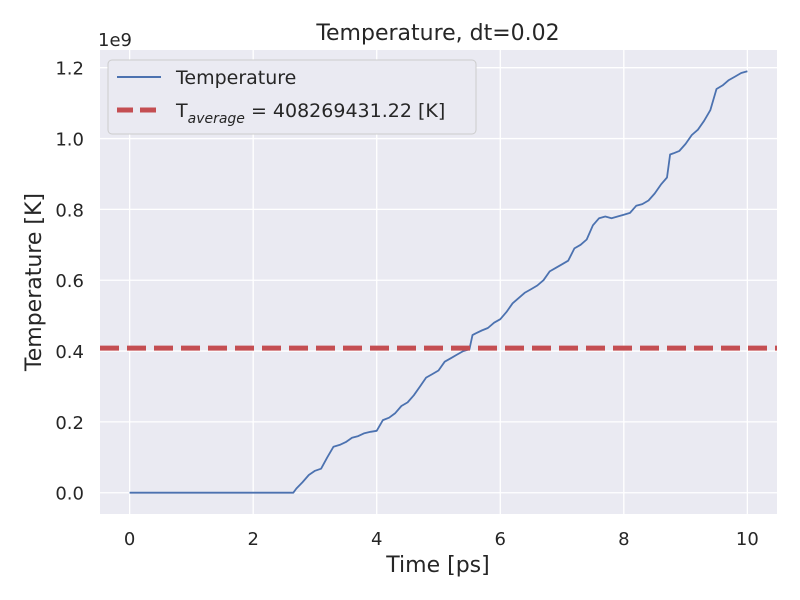 The height and width of the screenshot is (600, 800). Describe the element at coordinates (181, 111) in the screenshot. I see `legend-average-symbol: T` at that location.